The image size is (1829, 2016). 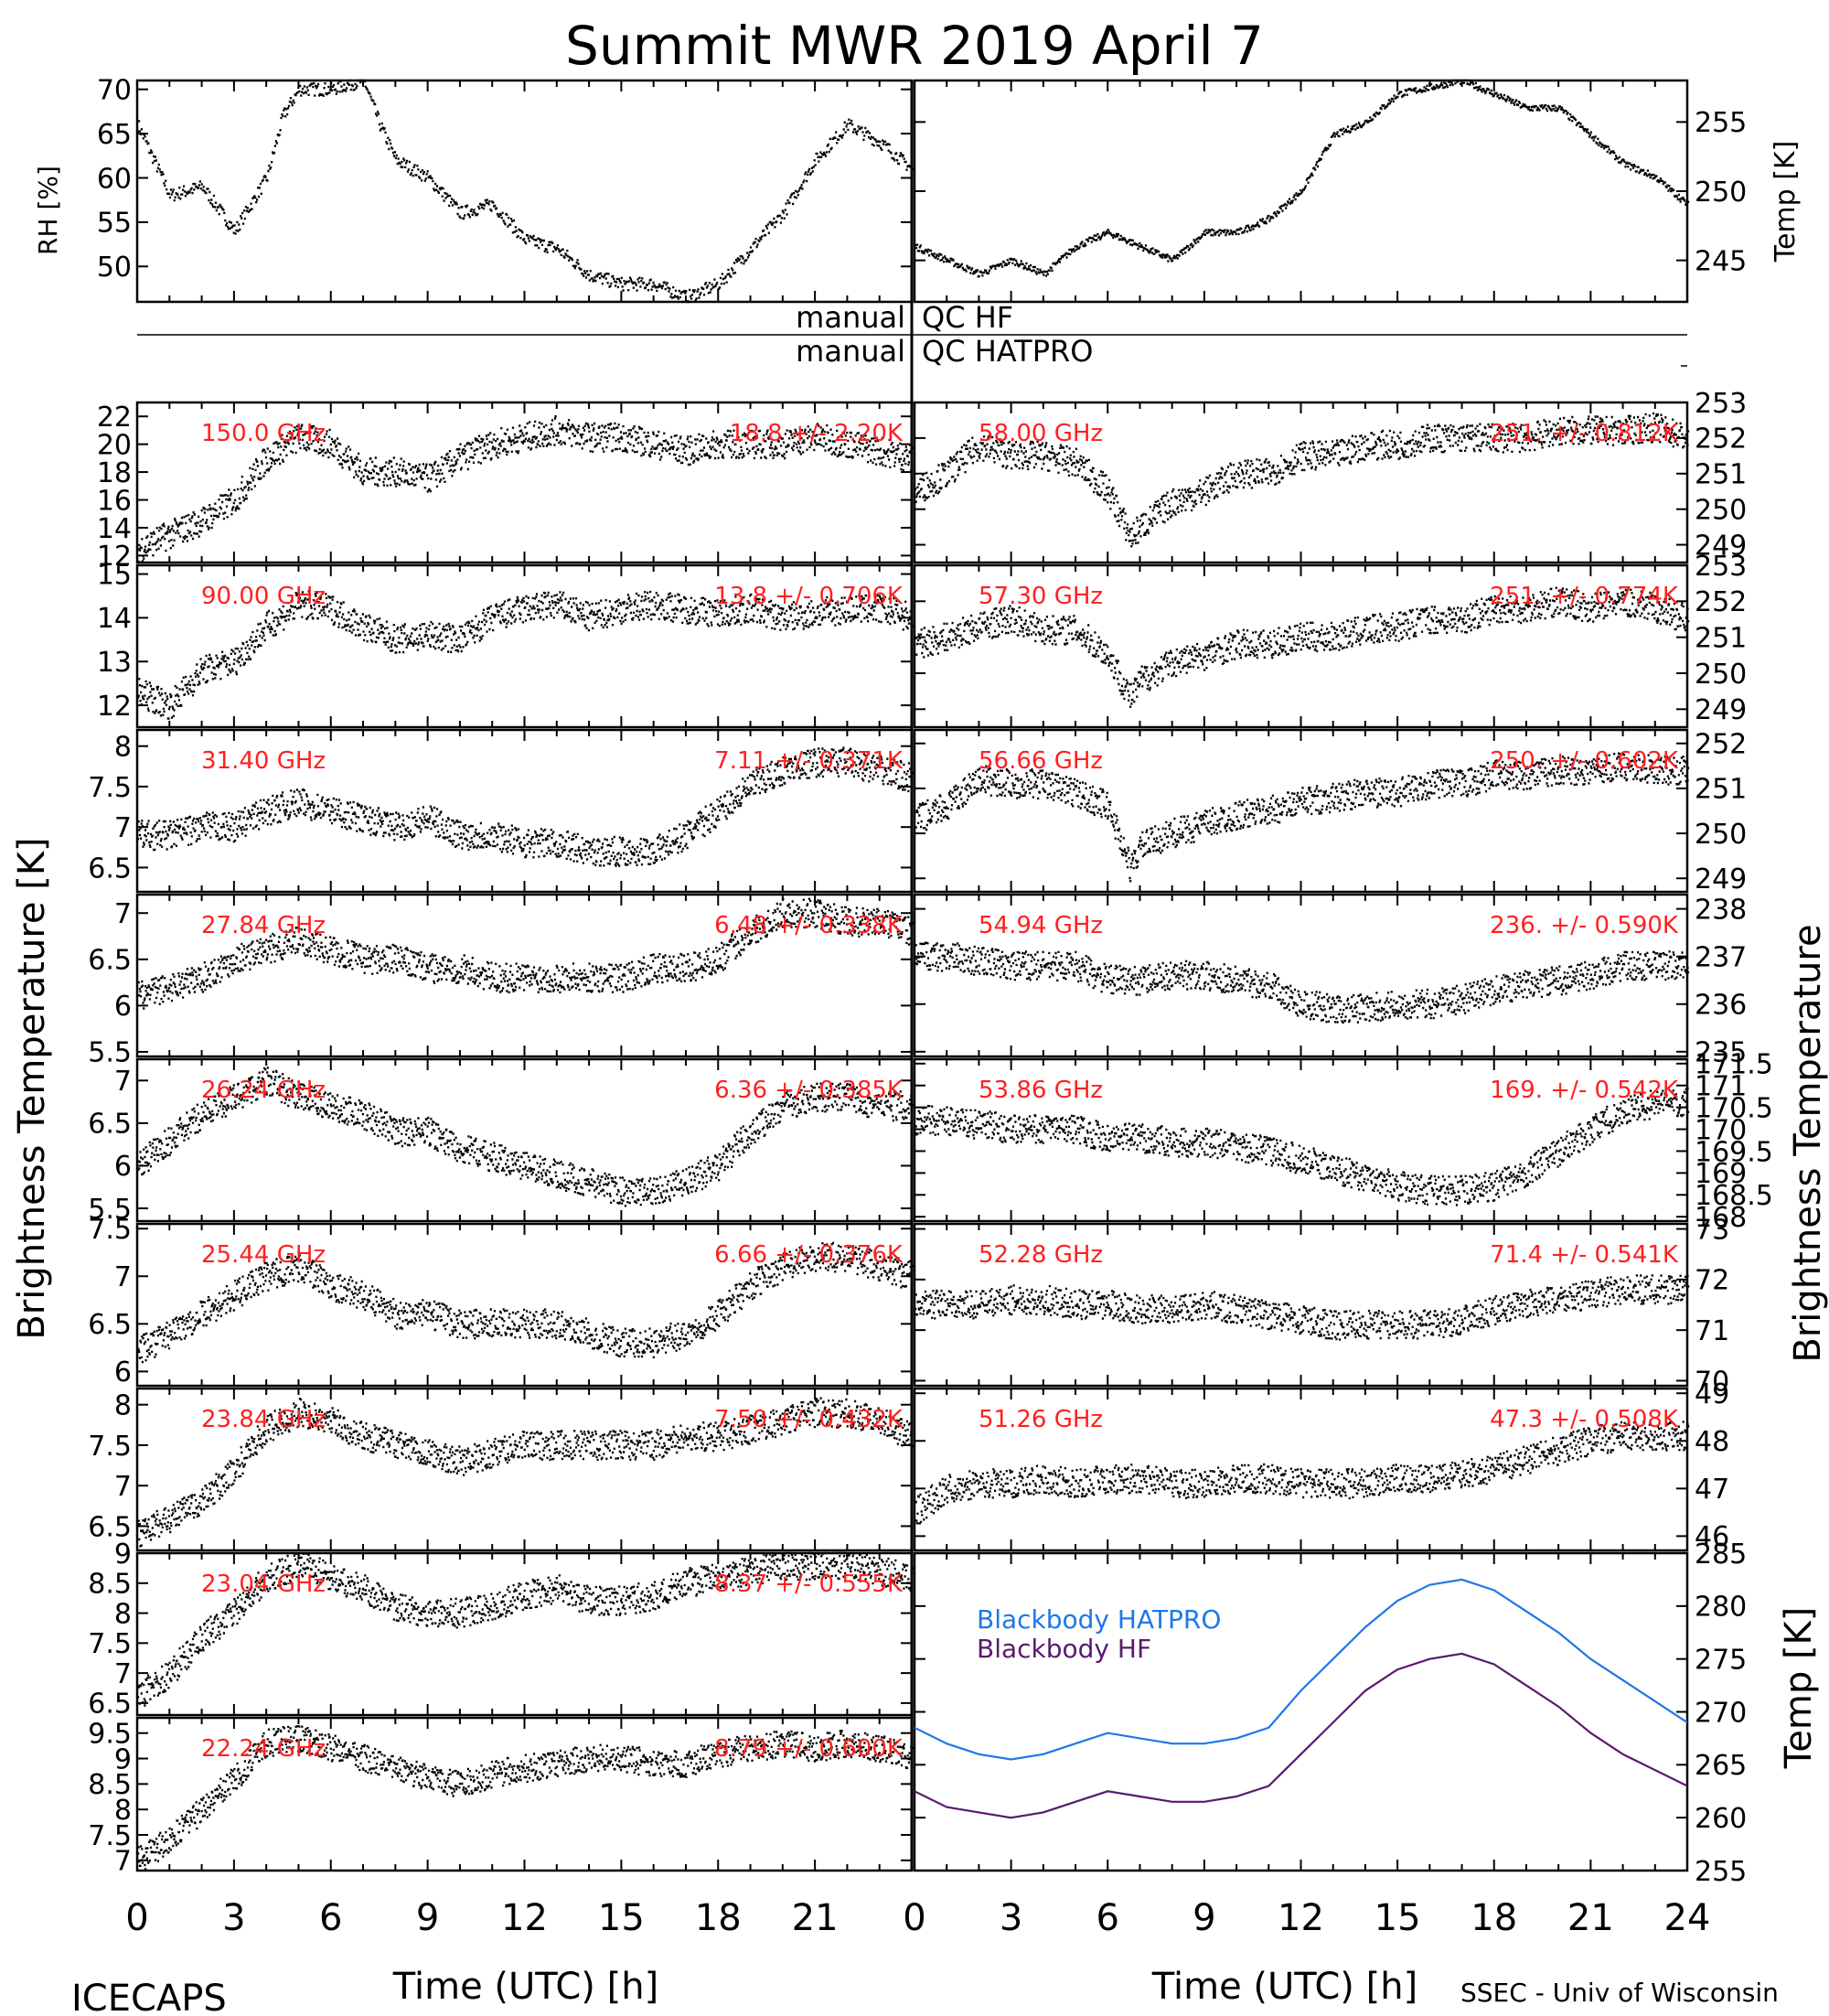 I want to click on channel-frequency-label: 58.00 GHz, so click(x=1041, y=433).